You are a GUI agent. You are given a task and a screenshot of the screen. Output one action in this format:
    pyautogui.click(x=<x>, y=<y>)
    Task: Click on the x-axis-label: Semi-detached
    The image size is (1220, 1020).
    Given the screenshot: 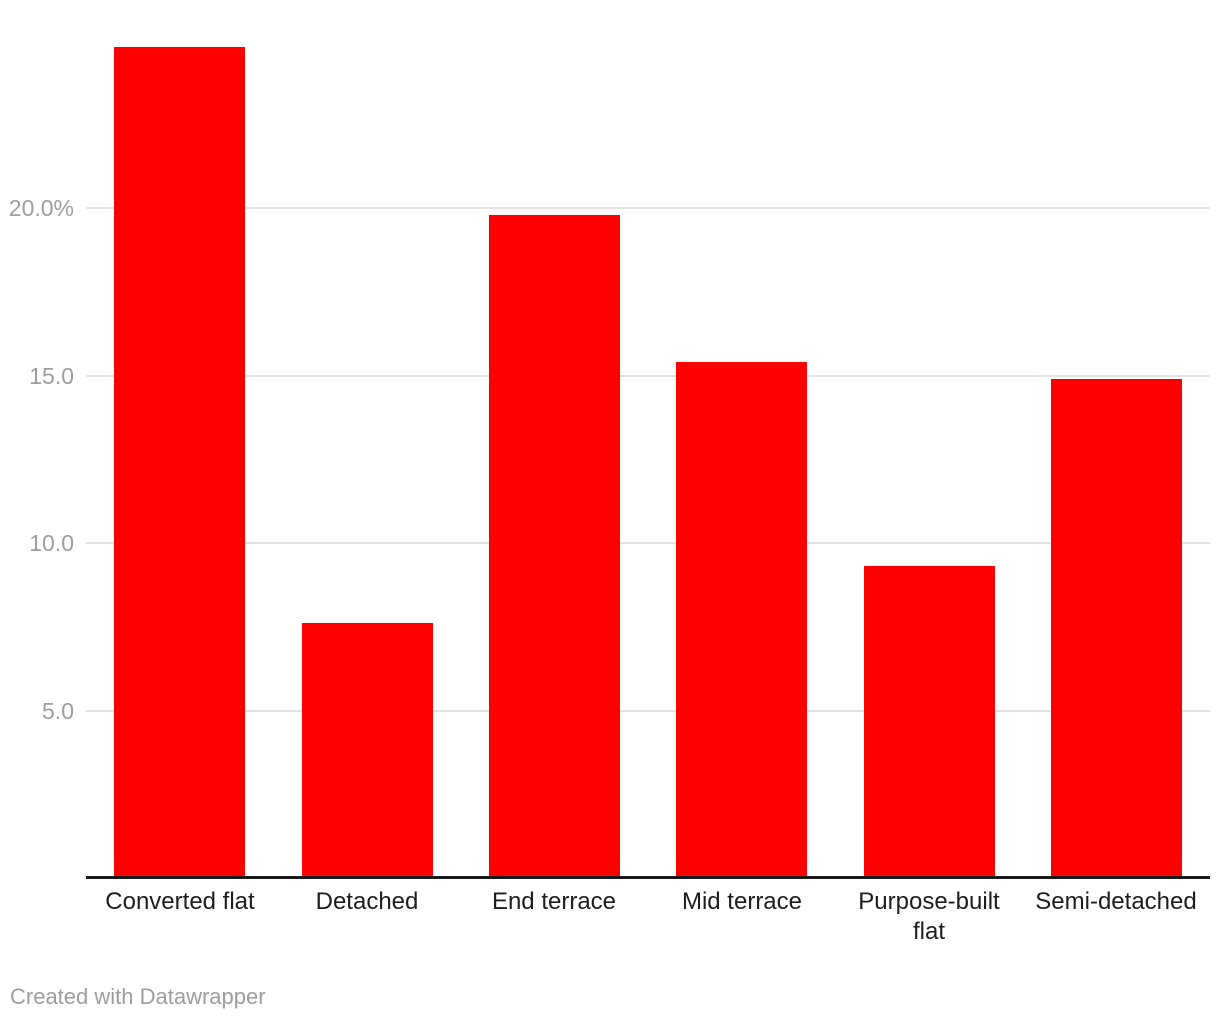 What is the action you would take?
    pyautogui.click(x=1116, y=901)
    